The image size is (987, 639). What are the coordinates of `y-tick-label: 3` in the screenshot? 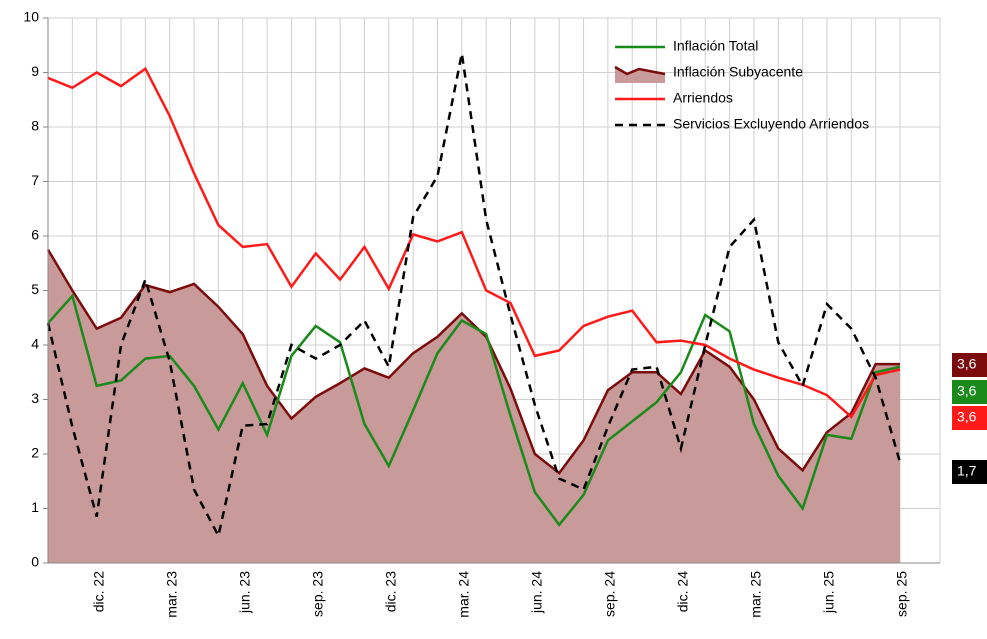 It's located at (35, 398).